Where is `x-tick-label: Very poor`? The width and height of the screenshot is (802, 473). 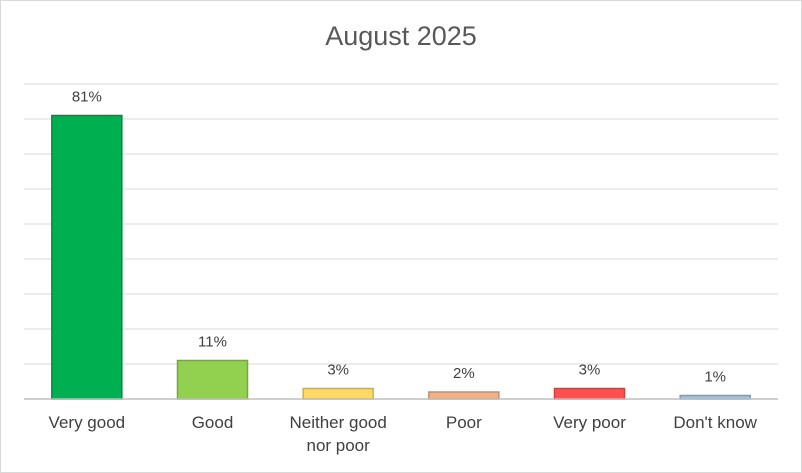 x-tick-label: Very poor is located at coordinates (589, 422).